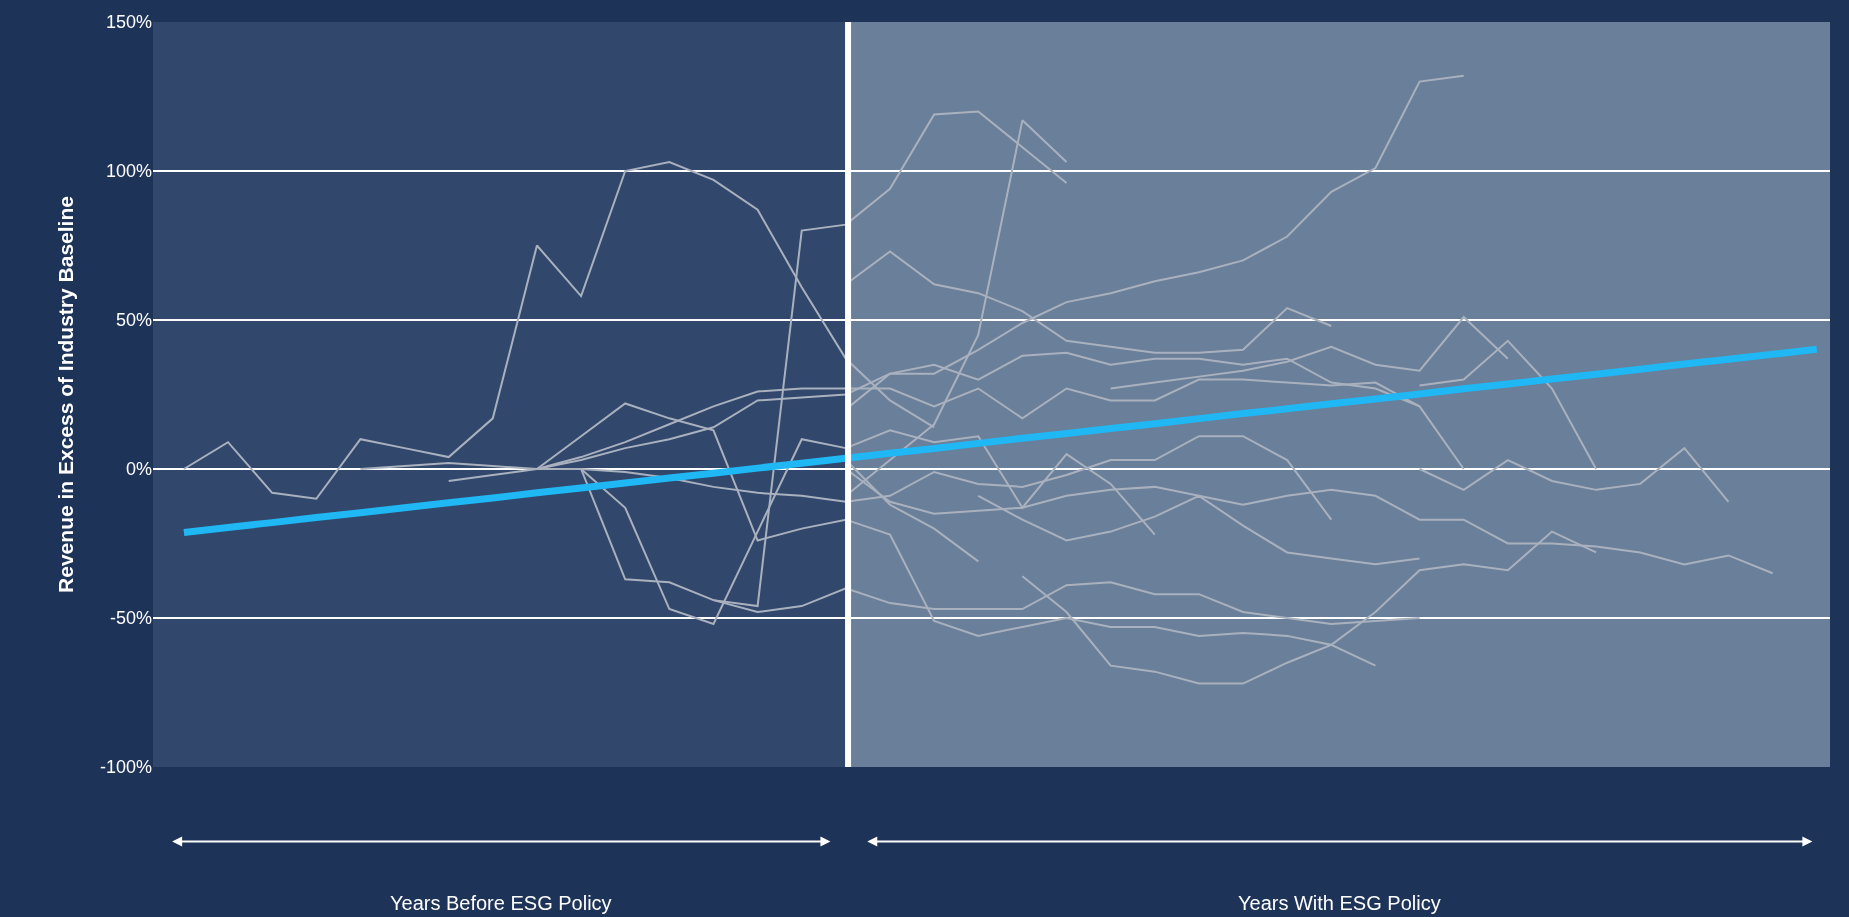 The width and height of the screenshot is (1849, 917). Describe the element at coordinates (130, 618) in the screenshot. I see `y-tick-label: -50%` at that location.